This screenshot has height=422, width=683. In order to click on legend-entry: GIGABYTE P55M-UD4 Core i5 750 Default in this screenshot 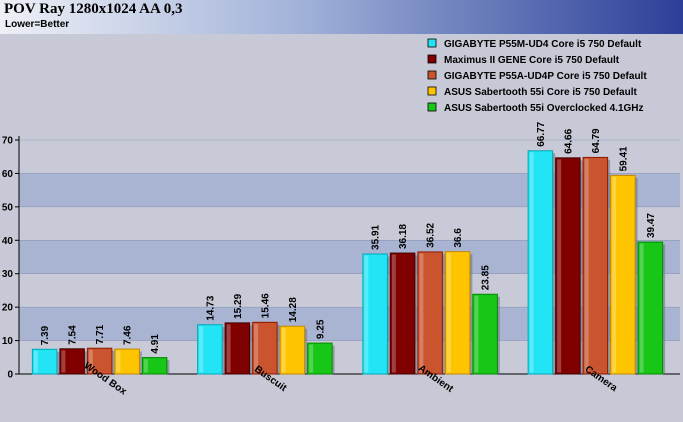, I will do `click(543, 44)`.